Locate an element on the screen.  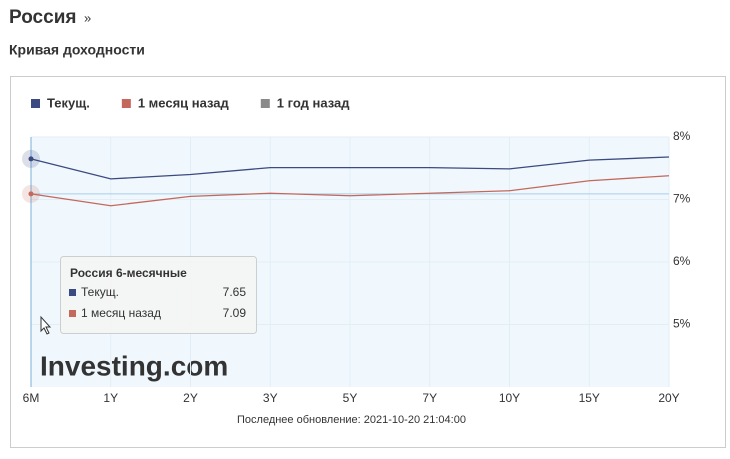
y-tick-label: 6% is located at coordinates (682, 261).